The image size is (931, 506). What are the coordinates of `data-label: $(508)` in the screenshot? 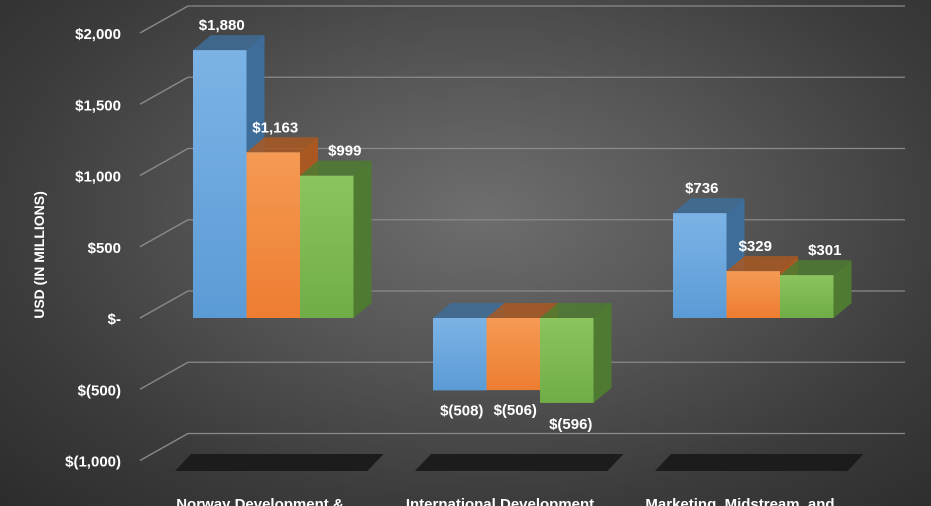 It's located at (461, 410).